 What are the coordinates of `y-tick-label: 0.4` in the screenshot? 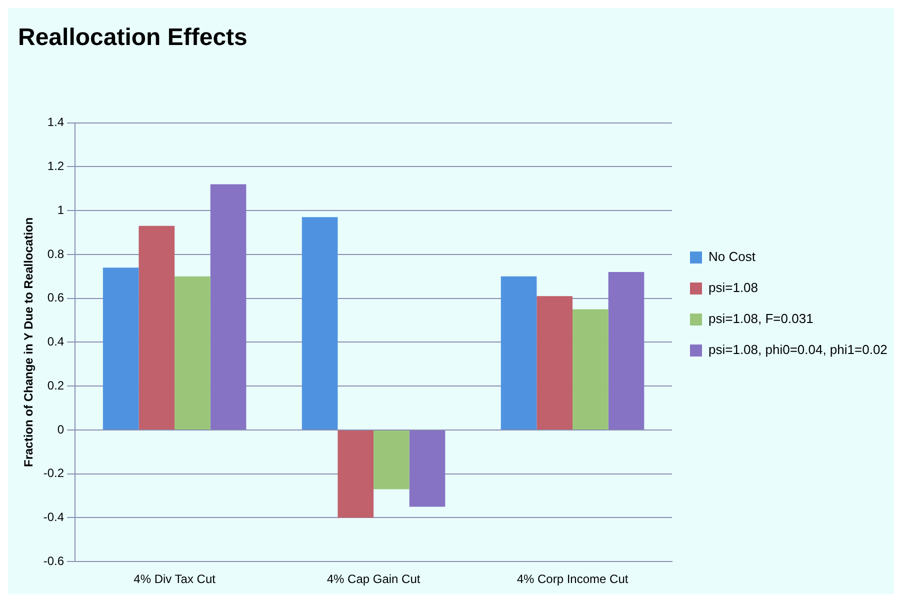 It's located at (55, 341).